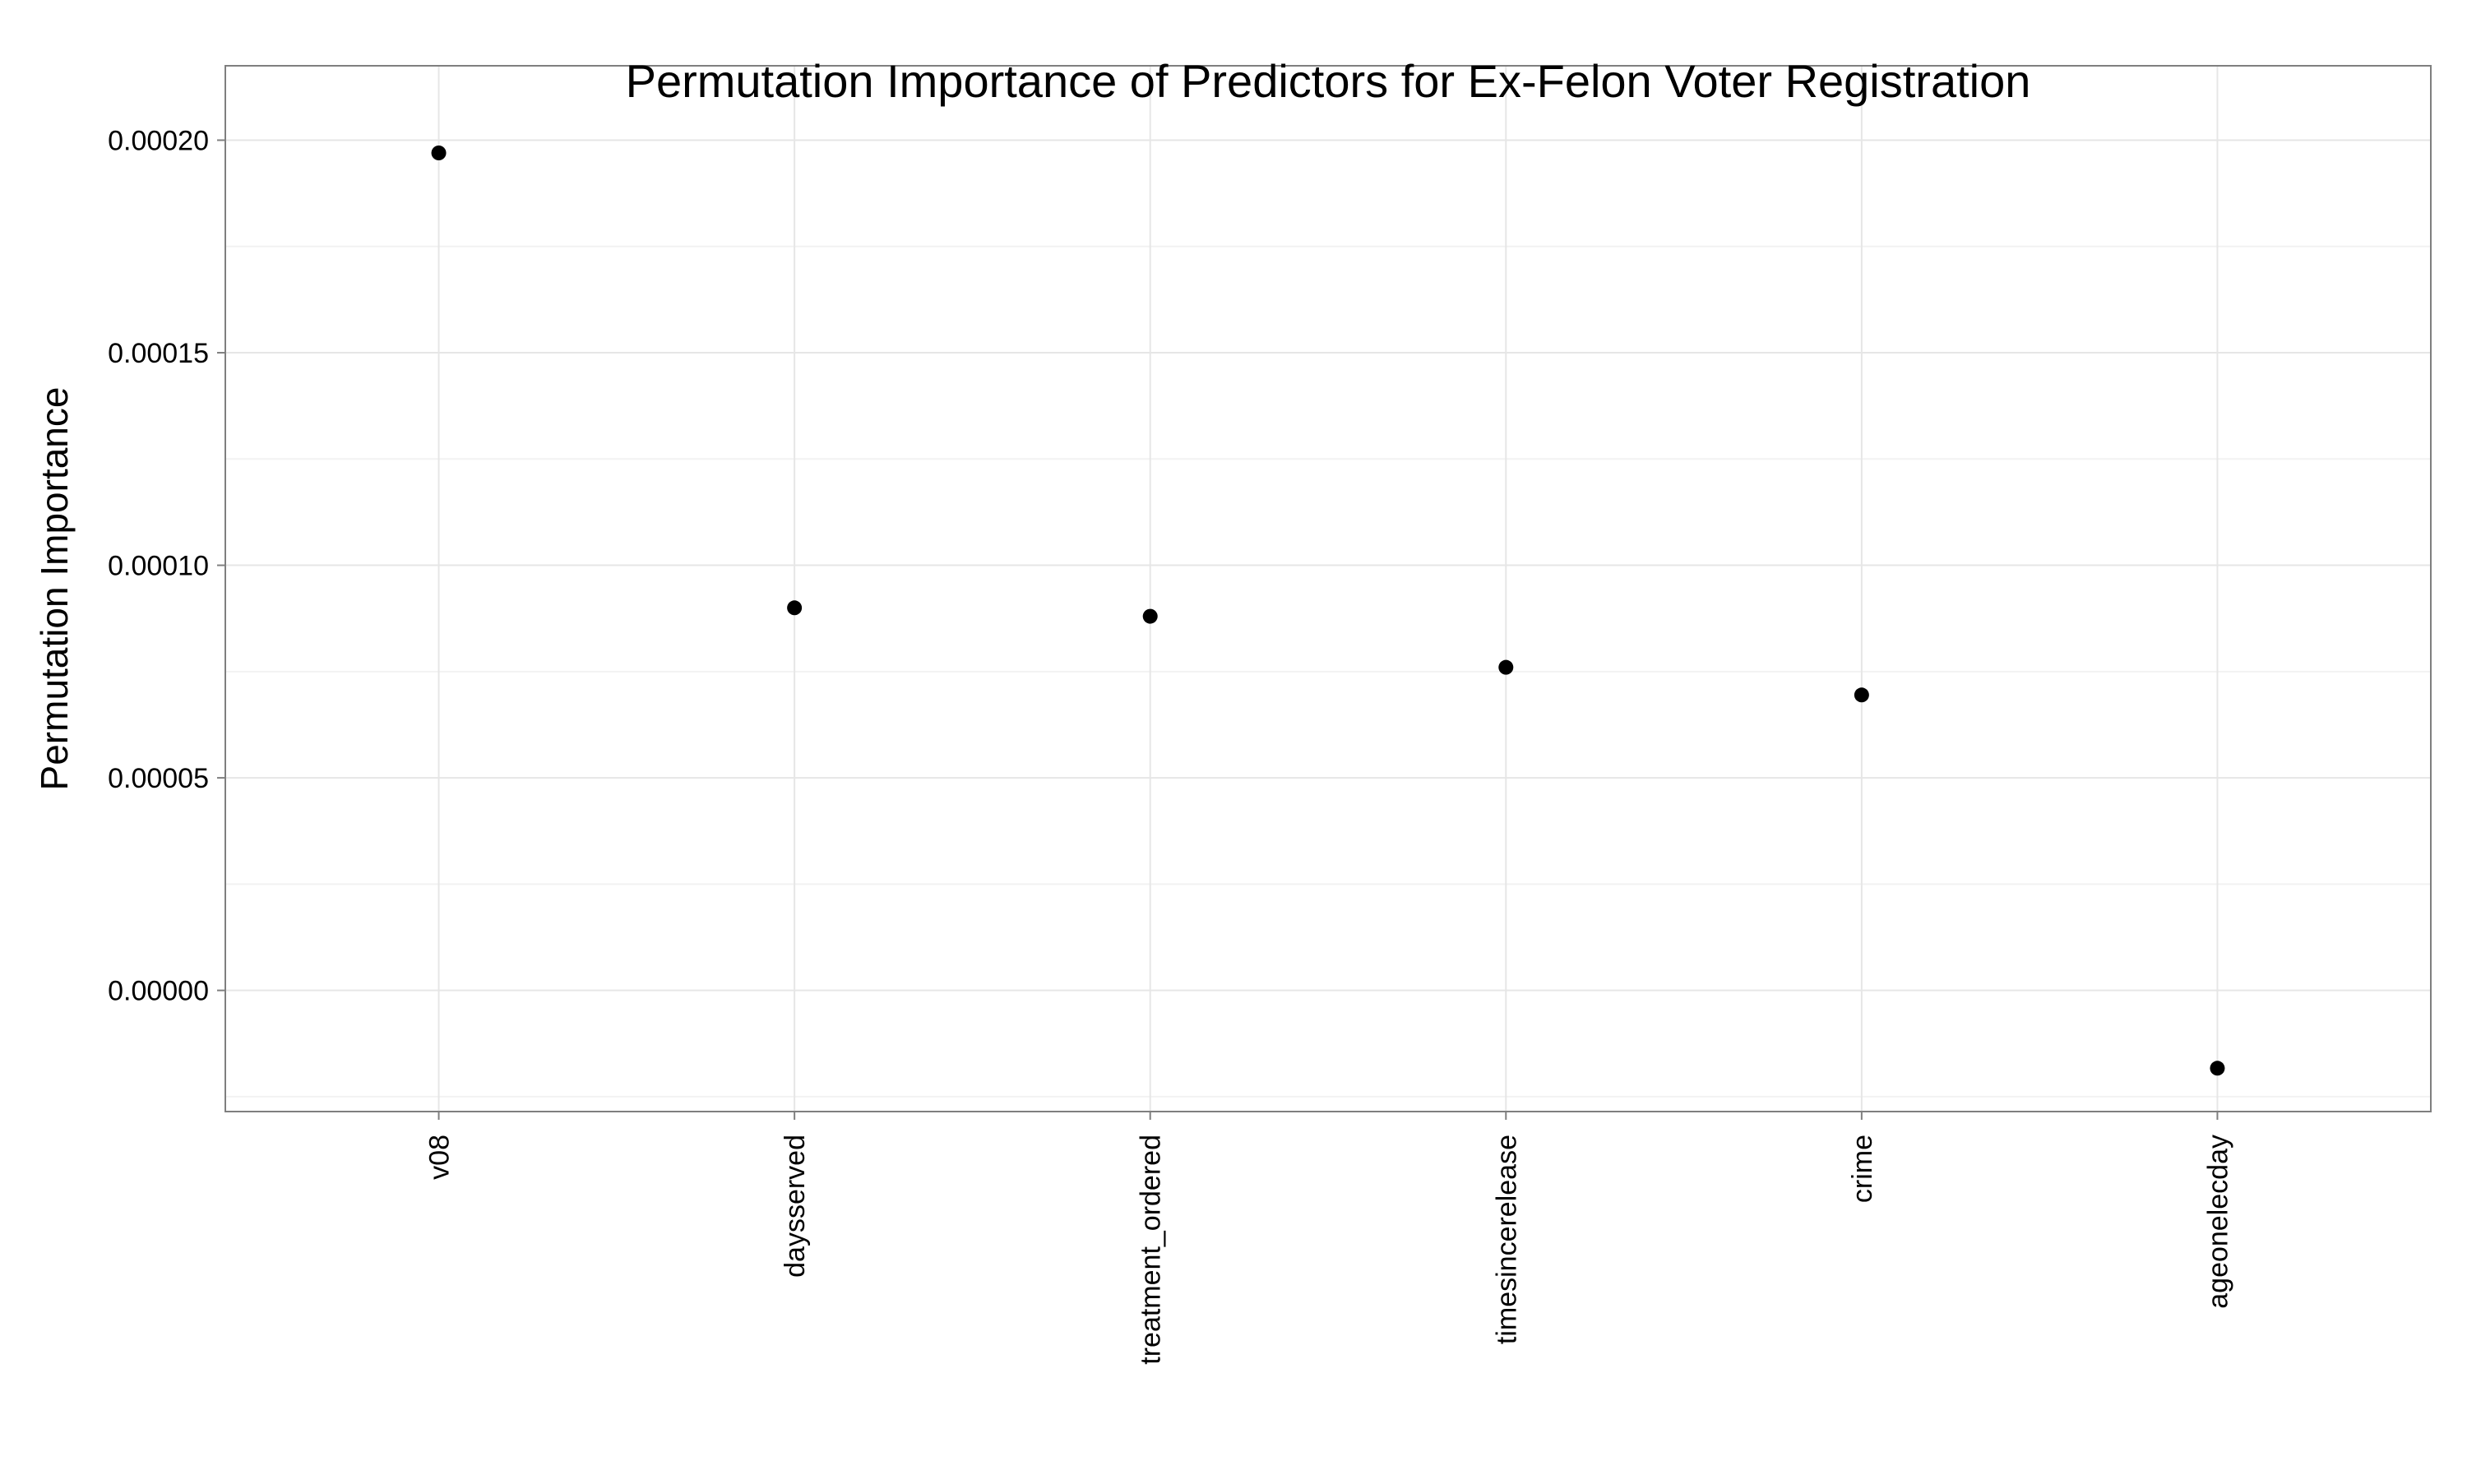  What do you see at coordinates (2217, 1222) in the screenshot?
I see `x-tick-label: ageonelecday` at bounding box center [2217, 1222].